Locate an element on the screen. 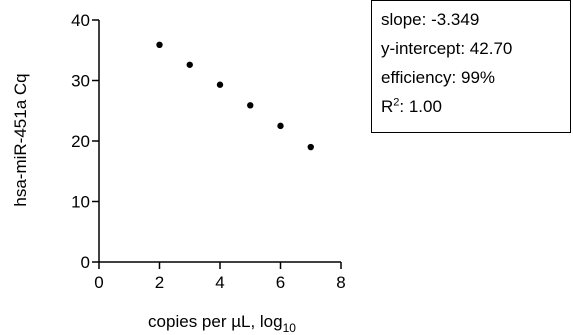 Image resolution: width=573 pixels, height=335 pixels. y-tick-label: 10 is located at coordinates (80, 202).